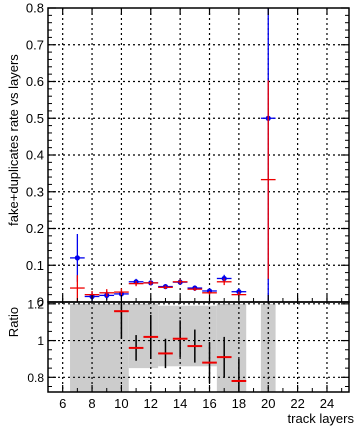 The height and width of the screenshot is (427, 360). Describe the element at coordinates (62, 403) in the screenshot. I see `x-tick-label: 6` at that location.